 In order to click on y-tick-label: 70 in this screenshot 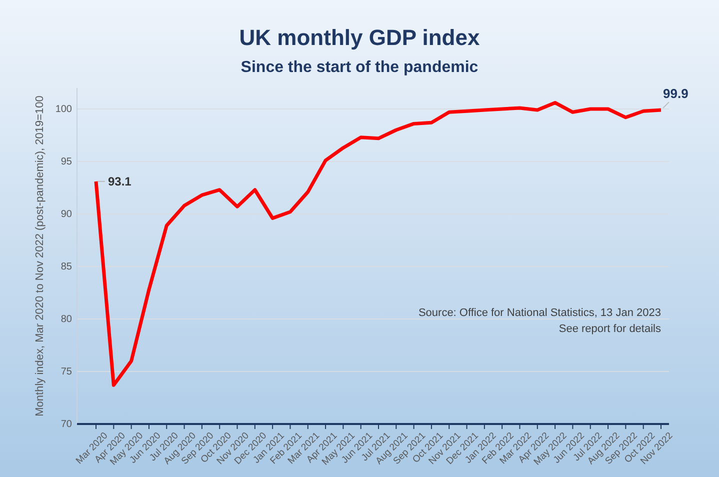, I will do `click(66, 424)`.